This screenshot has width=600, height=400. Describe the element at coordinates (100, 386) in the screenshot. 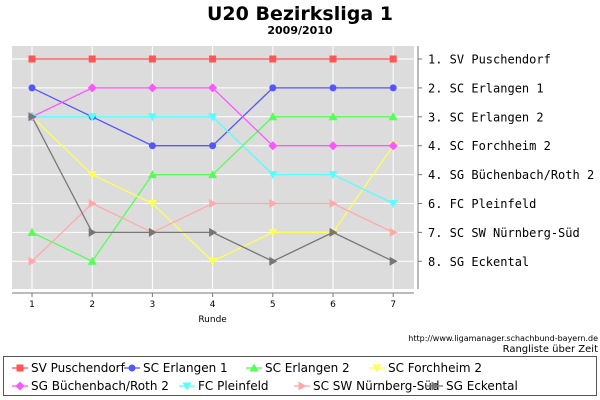

I see `legend-label: SG Büchenbach/Roth 2` at that location.